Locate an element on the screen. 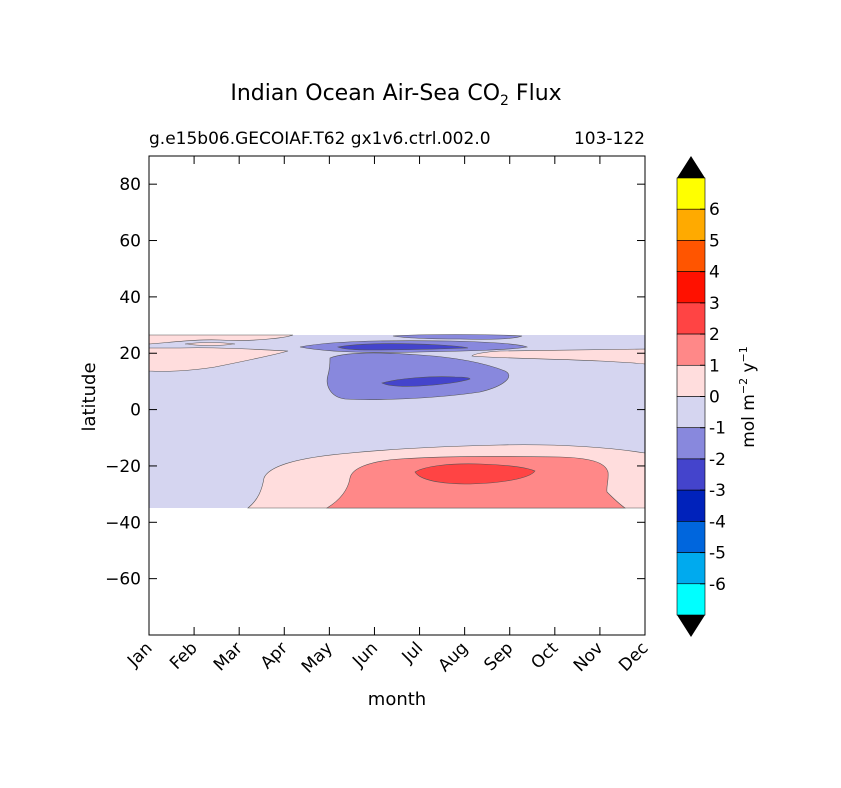 The image size is (841, 788). y-tick-label: 40 is located at coordinates (130, 298).